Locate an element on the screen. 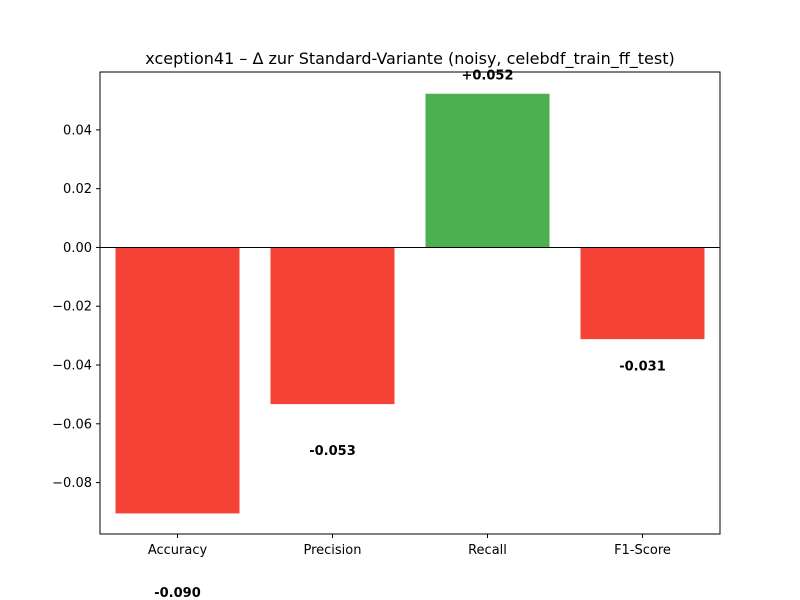 The height and width of the screenshot is (600, 800). y-tick-label: −0.02 is located at coordinates (72, 307).